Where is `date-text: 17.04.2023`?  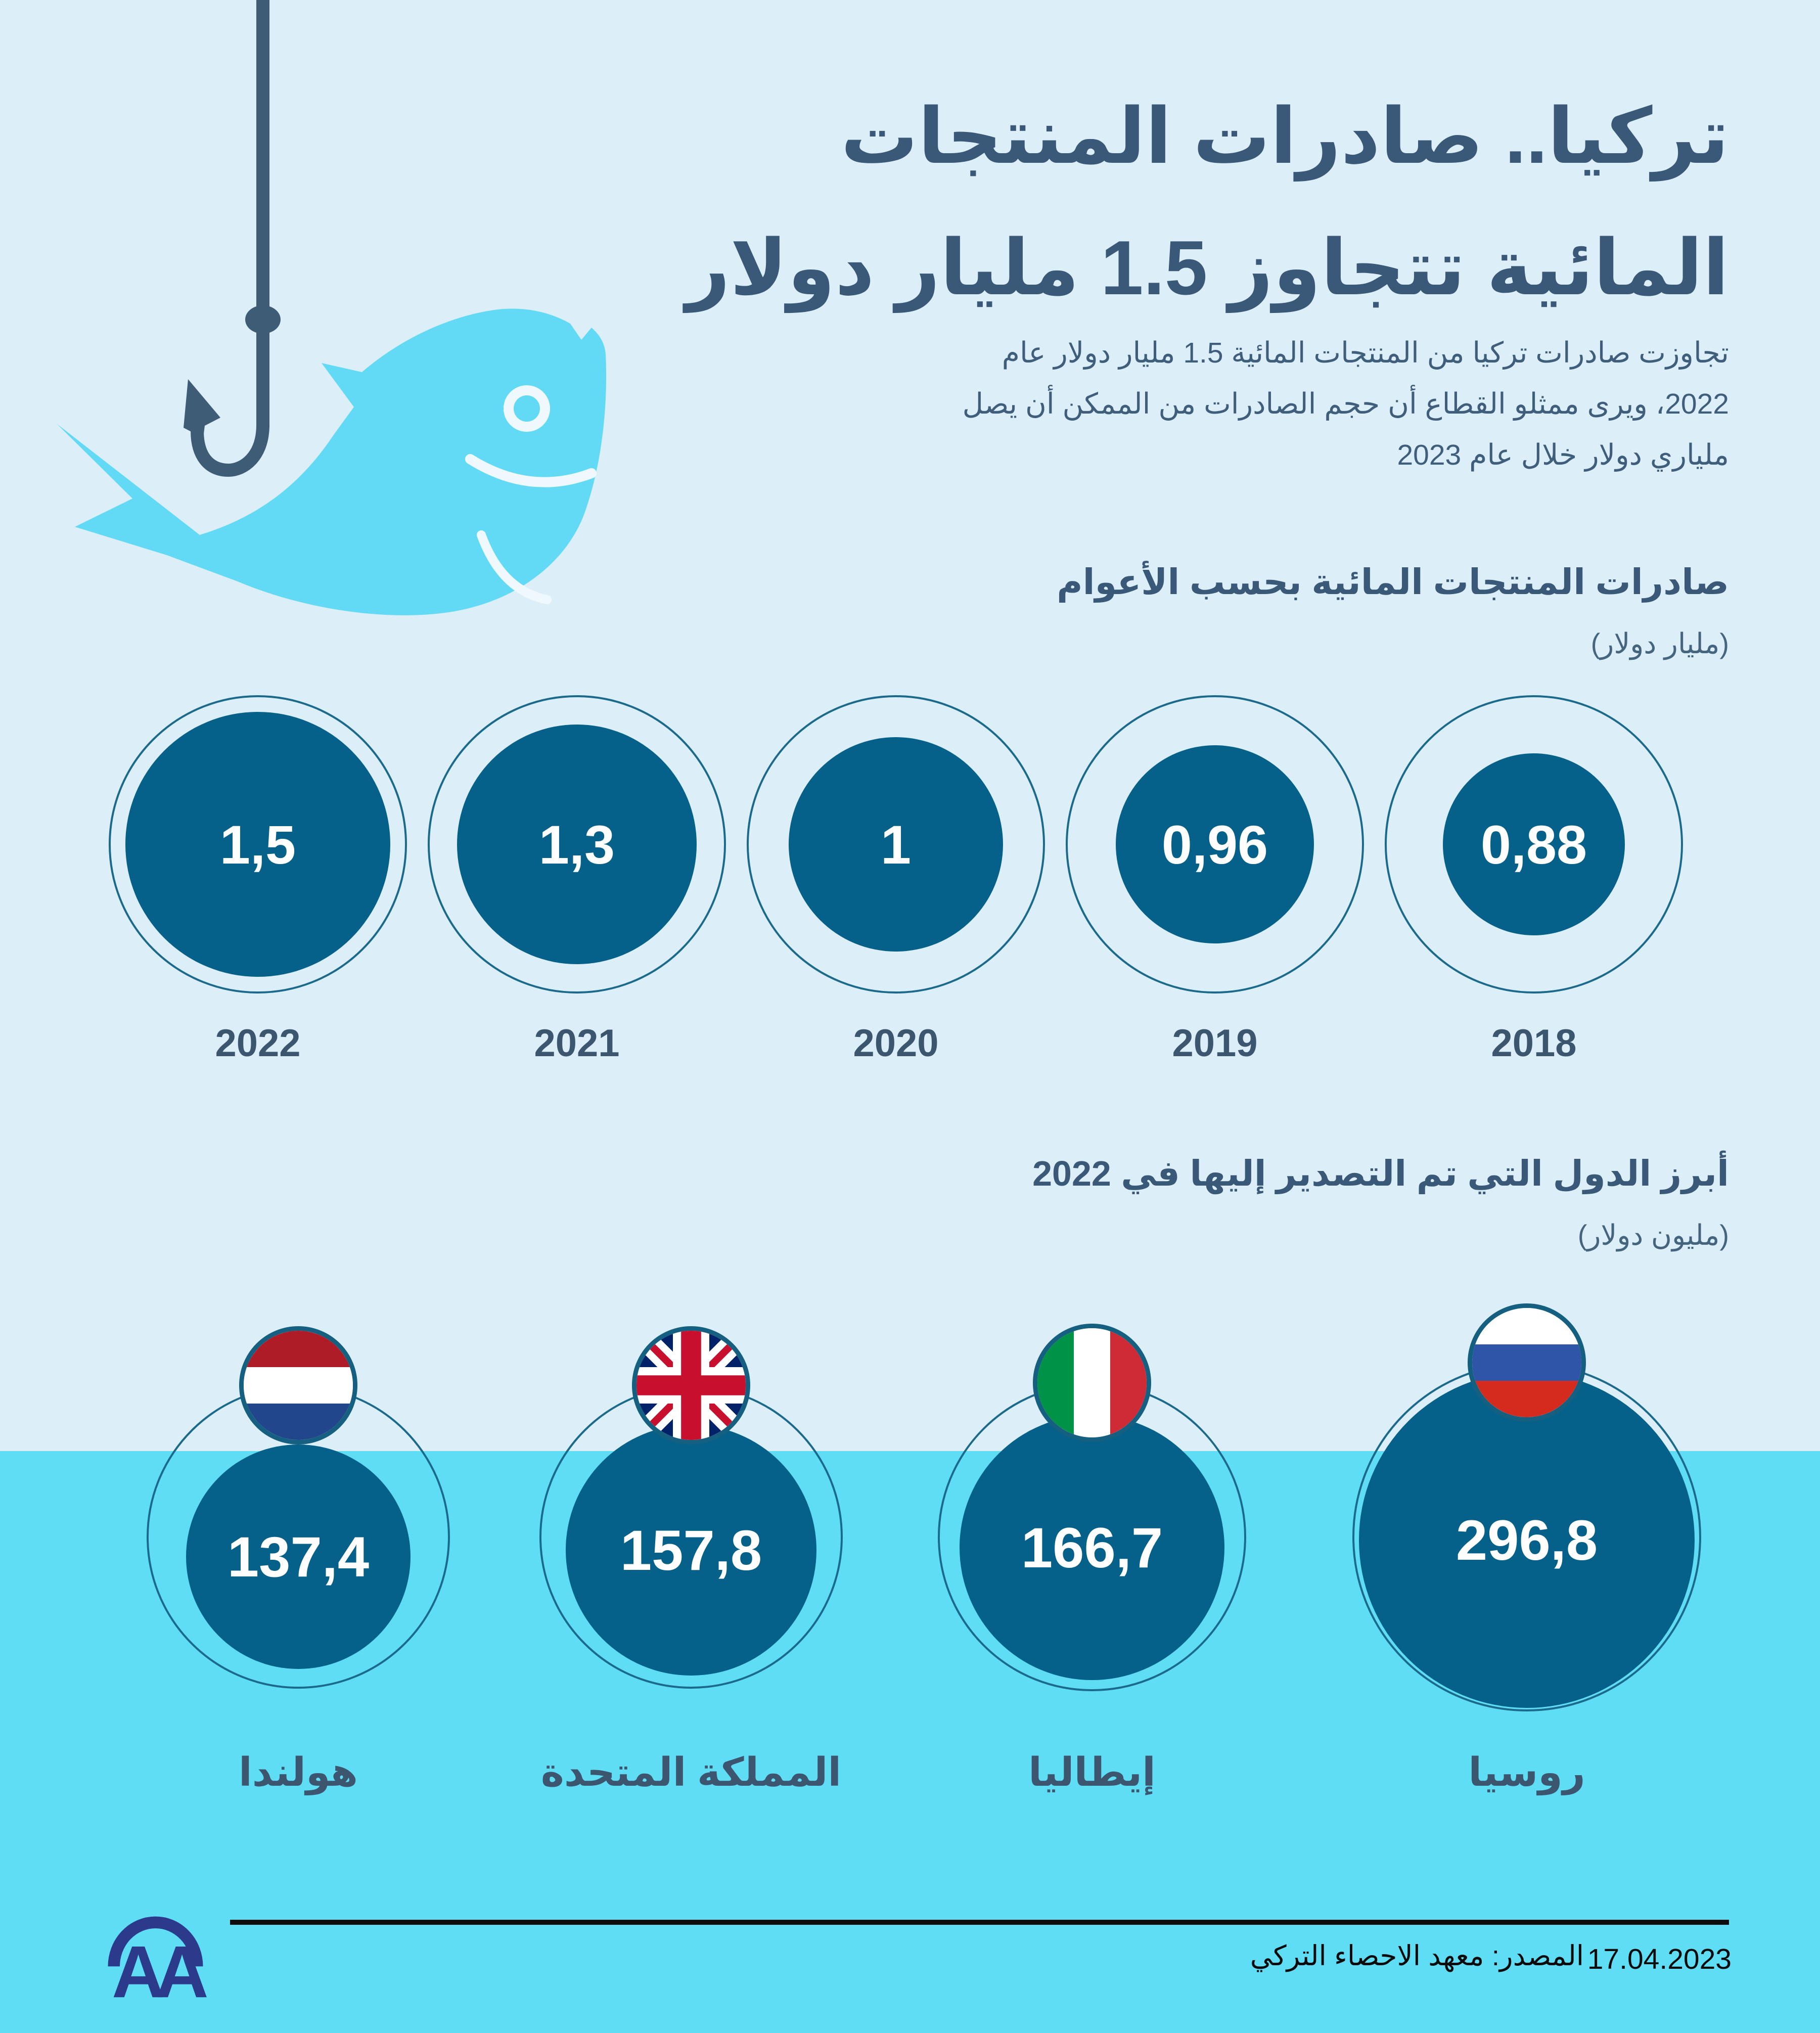
date-text: 17.04.2023 is located at coordinates (1659, 1959).